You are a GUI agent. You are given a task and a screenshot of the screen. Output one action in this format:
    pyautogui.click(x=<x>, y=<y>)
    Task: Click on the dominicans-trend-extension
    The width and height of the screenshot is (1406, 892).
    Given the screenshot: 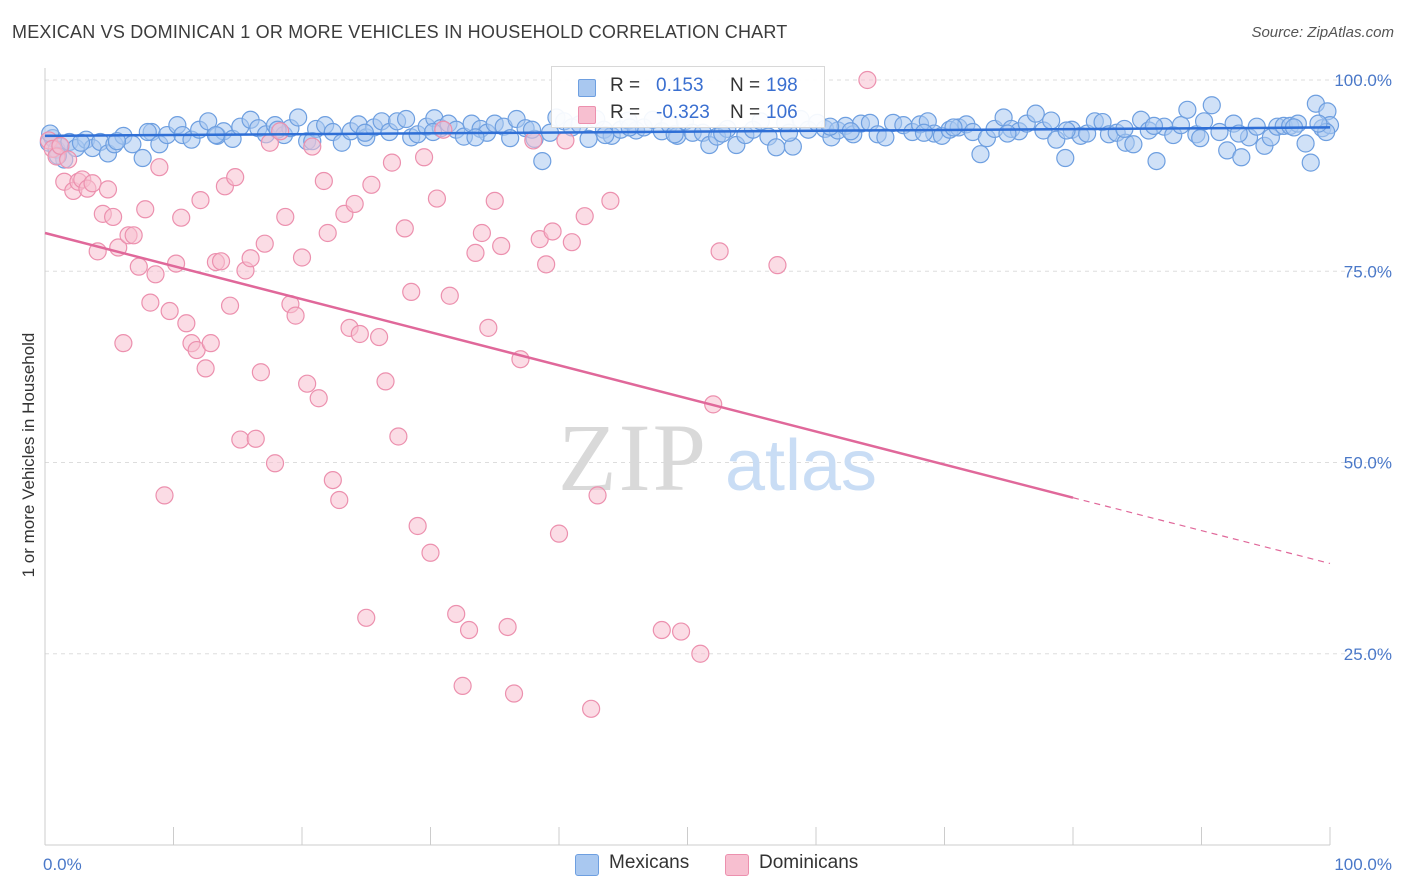 What is the action you would take?
    pyautogui.click(x=1201, y=531)
    